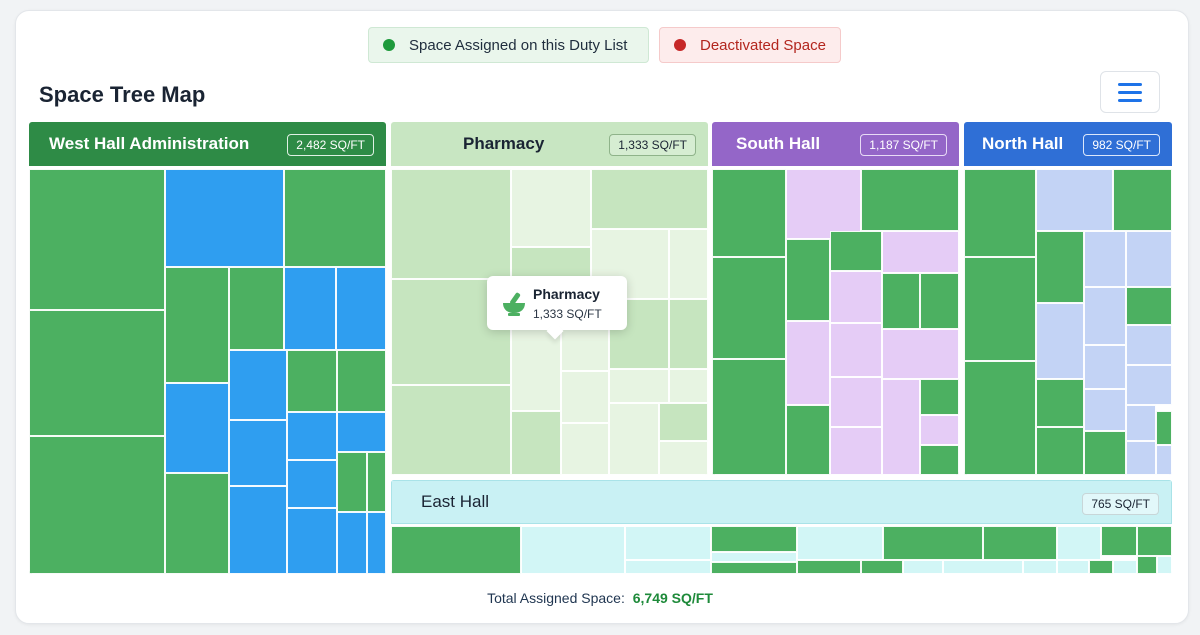 The height and width of the screenshot is (635, 1200). What do you see at coordinates (1130, 92) in the screenshot?
I see `menu-button` at bounding box center [1130, 92].